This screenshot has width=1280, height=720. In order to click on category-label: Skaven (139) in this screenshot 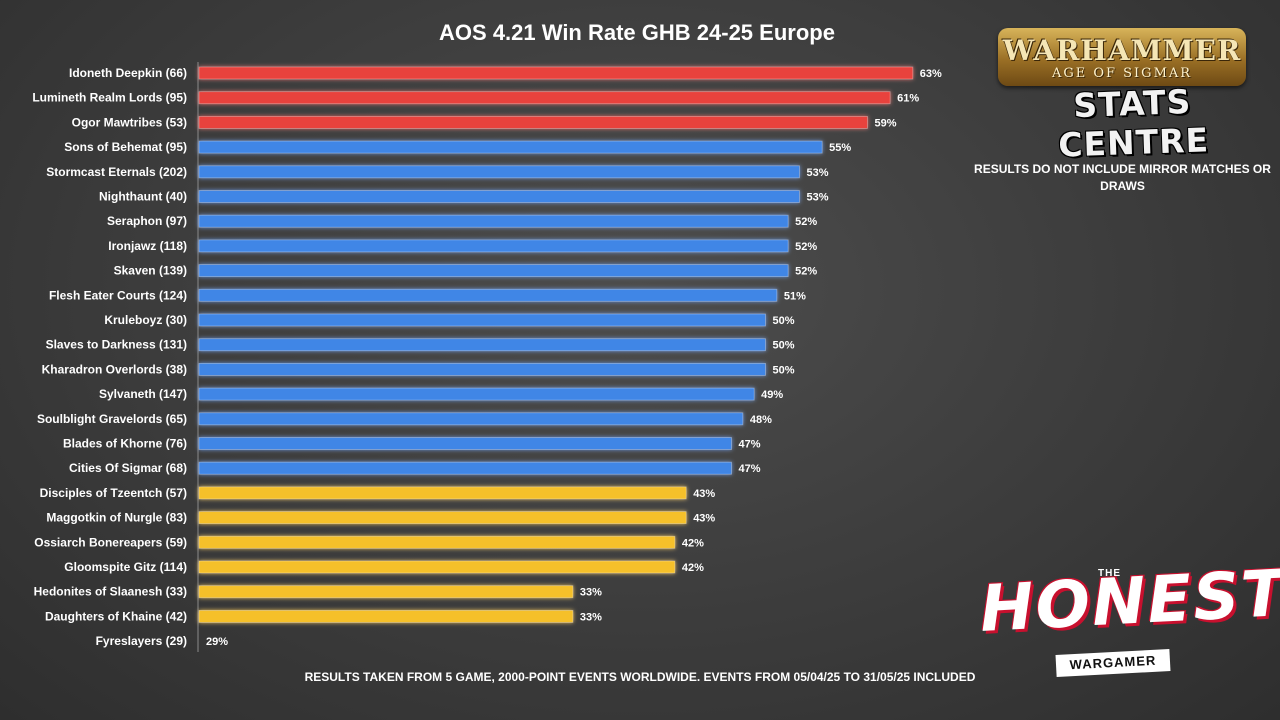, I will do `click(150, 271)`.